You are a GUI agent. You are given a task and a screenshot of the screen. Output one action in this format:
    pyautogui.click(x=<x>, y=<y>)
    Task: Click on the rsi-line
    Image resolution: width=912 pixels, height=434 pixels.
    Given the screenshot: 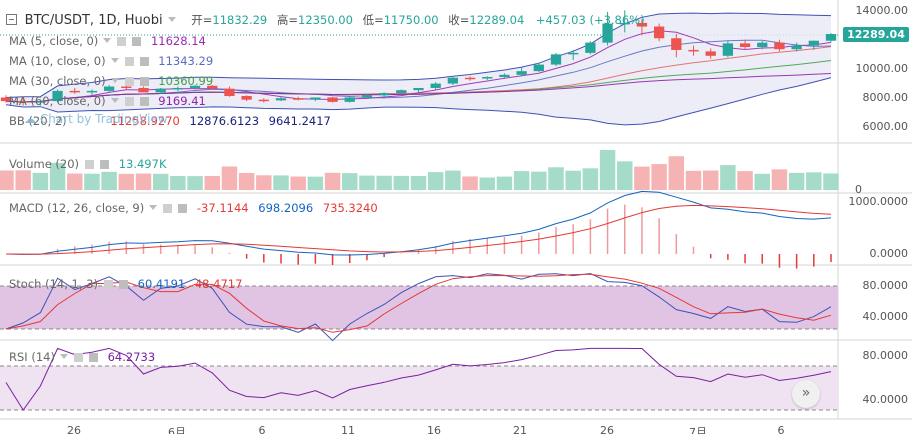 What is the action you would take?
    pyautogui.click(x=418, y=379)
    